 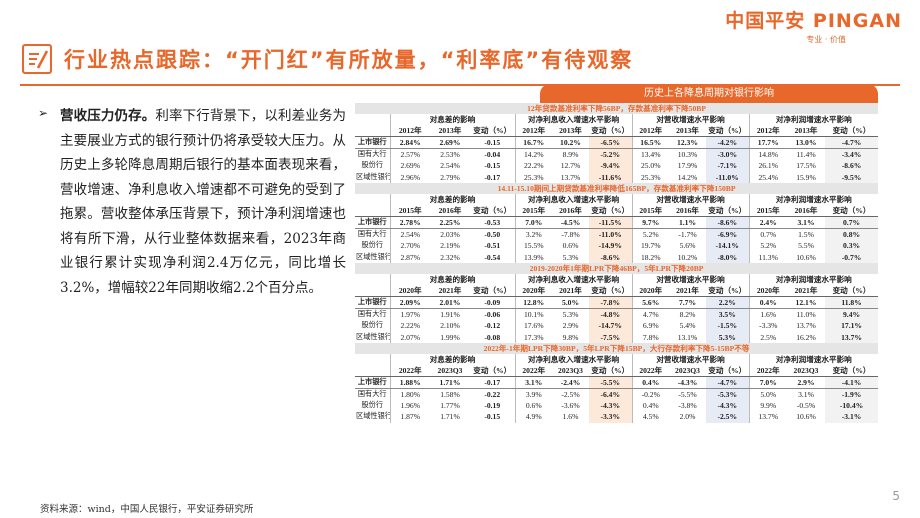 I want to click on table-cell: 1.1%, so click(x=687, y=223).